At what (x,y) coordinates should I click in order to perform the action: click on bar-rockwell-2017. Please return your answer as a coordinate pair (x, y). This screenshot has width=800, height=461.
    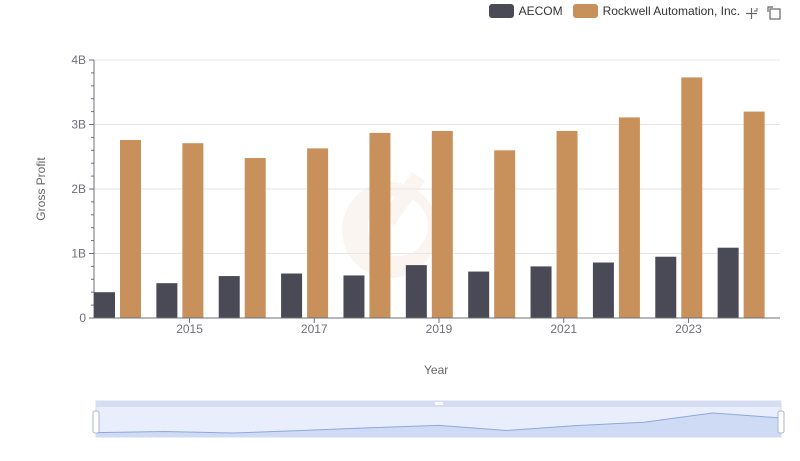
    Looking at the image, I should click on (318, 233).